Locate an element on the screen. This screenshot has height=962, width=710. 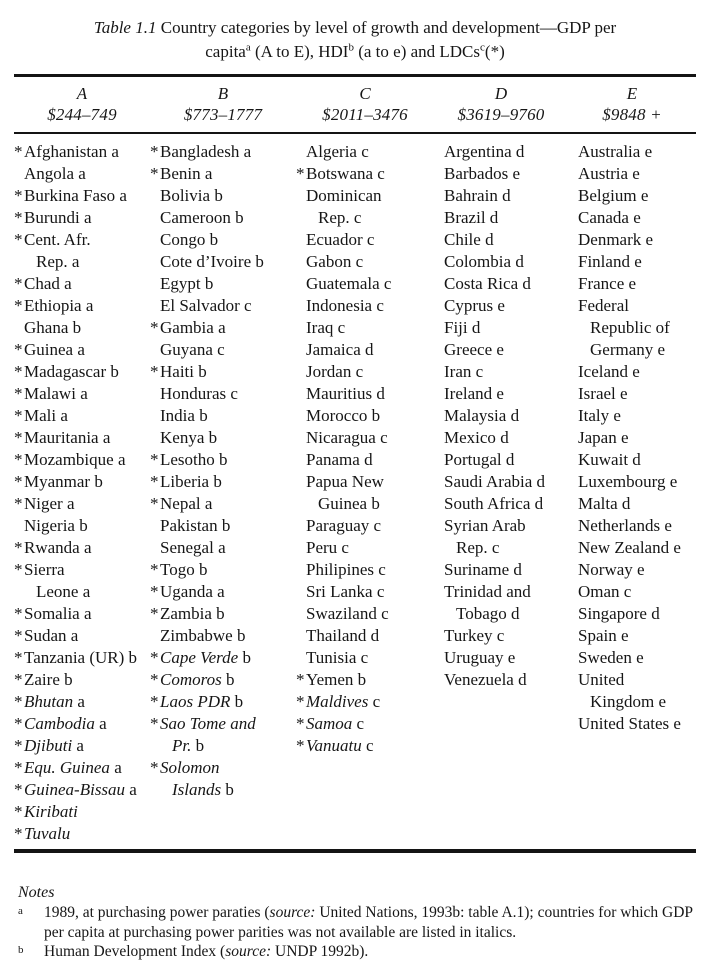
country-line: *Afghanistan a is located at coordinates (82, 152).